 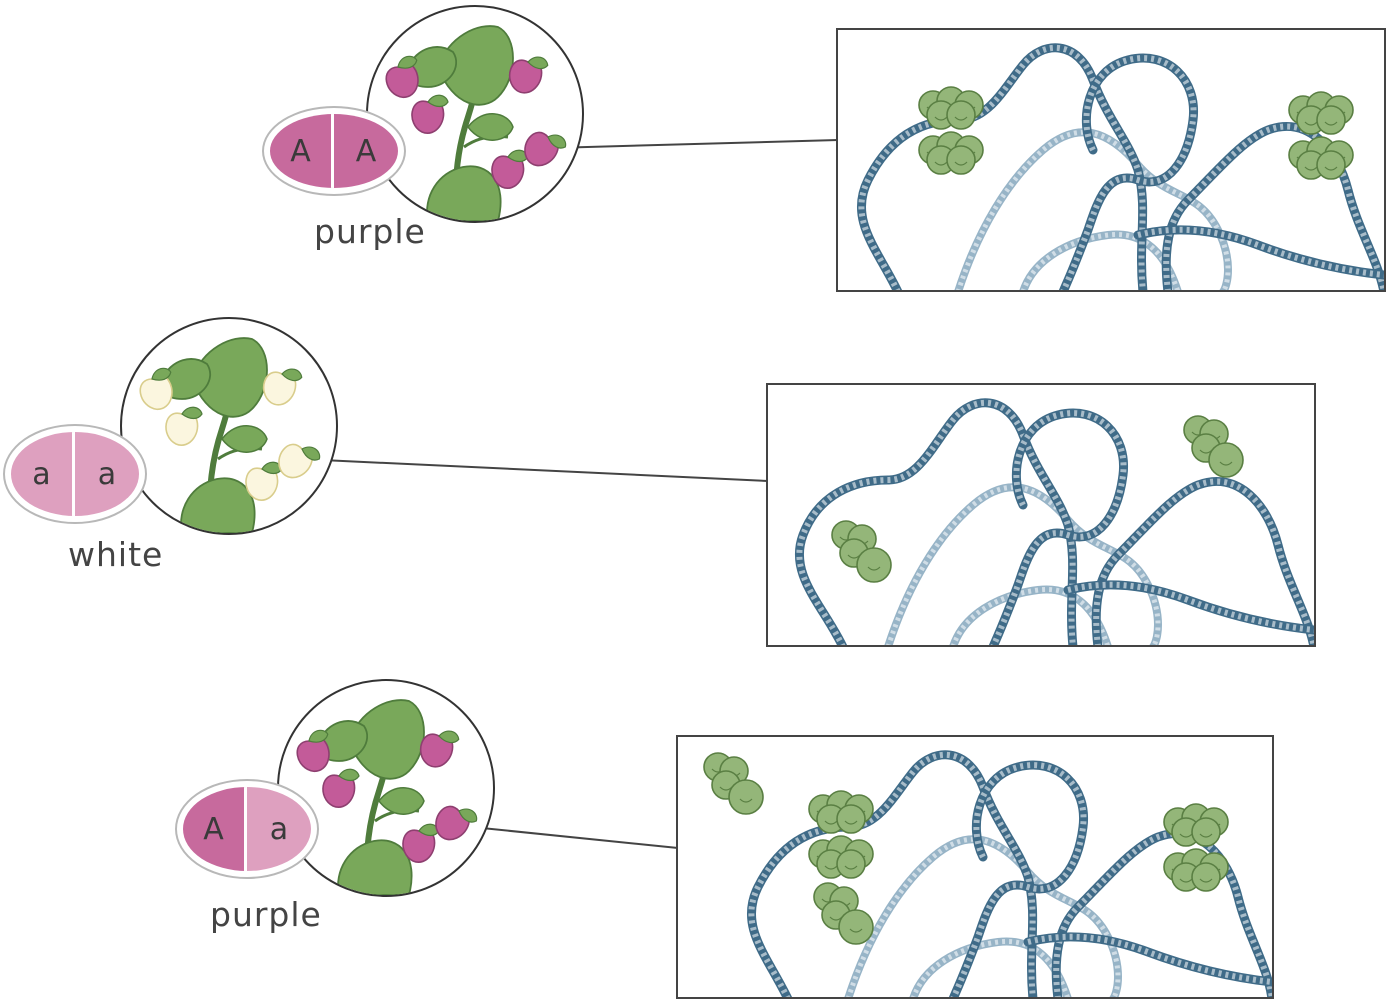 I want to click on genotype-cell: a a, so click(x=75, y=474).